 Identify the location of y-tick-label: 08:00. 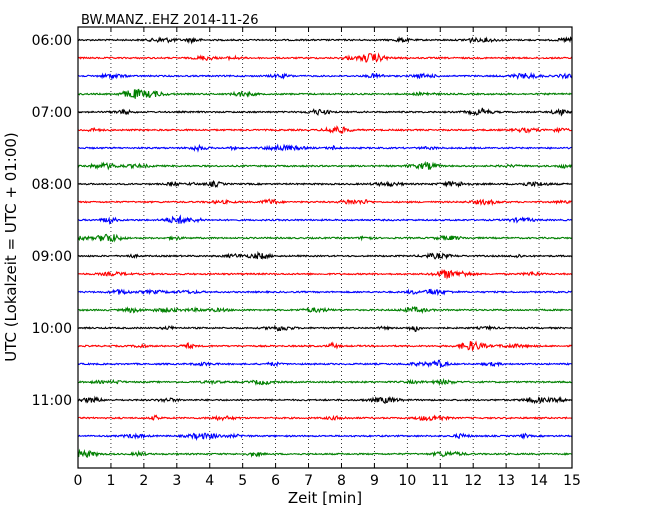
(52, 185).